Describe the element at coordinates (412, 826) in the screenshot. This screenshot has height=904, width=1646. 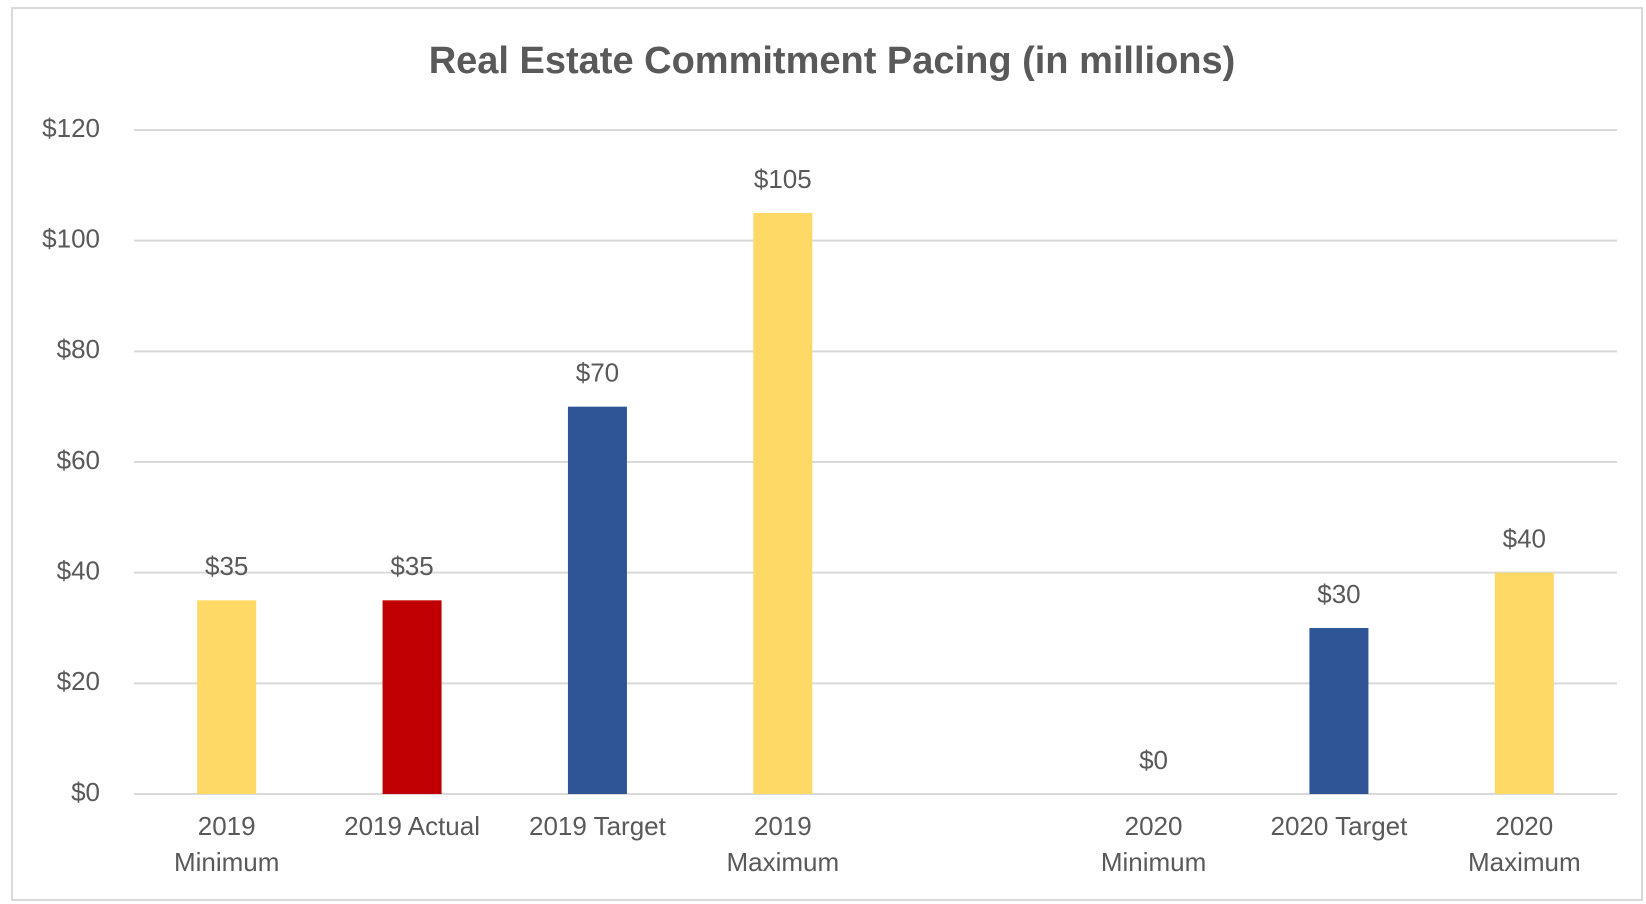
I see `x-tick-label: 2019 Actual` at that location.